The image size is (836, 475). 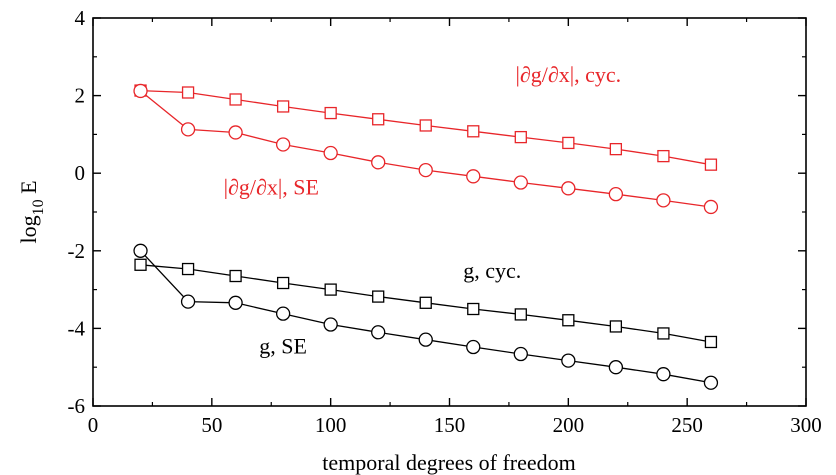 What do you see at coordinates (28, 229) in the screenshot?
I see `y-axis-label-main: log` at bounding box center [28, 229].